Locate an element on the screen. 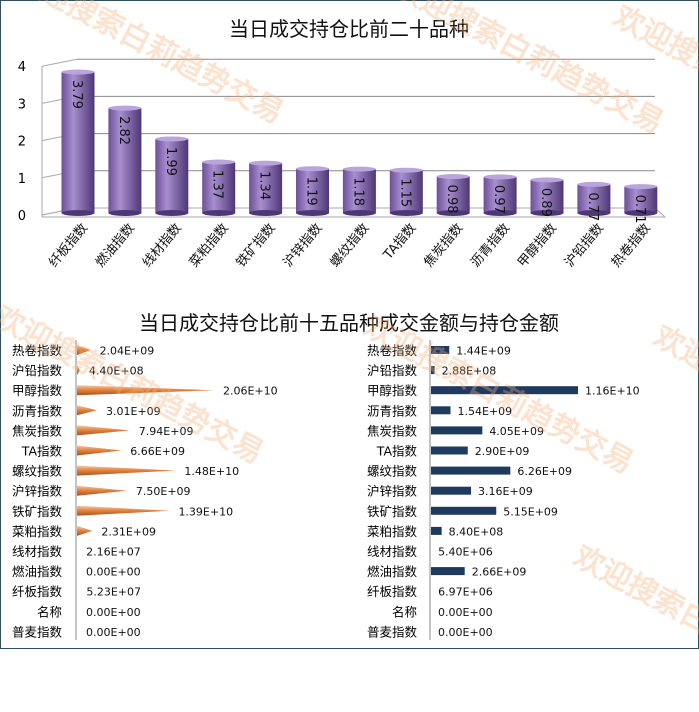 The image size is (699, 712). y-tick-label: 1 is located at coordinates (22, 179).